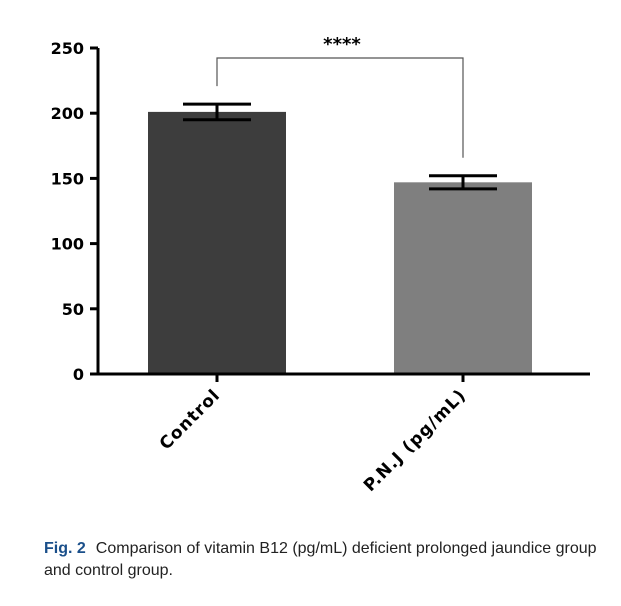 The image size is (621, 606). I want to click on x-tick-label: Control, so click(190, 419).